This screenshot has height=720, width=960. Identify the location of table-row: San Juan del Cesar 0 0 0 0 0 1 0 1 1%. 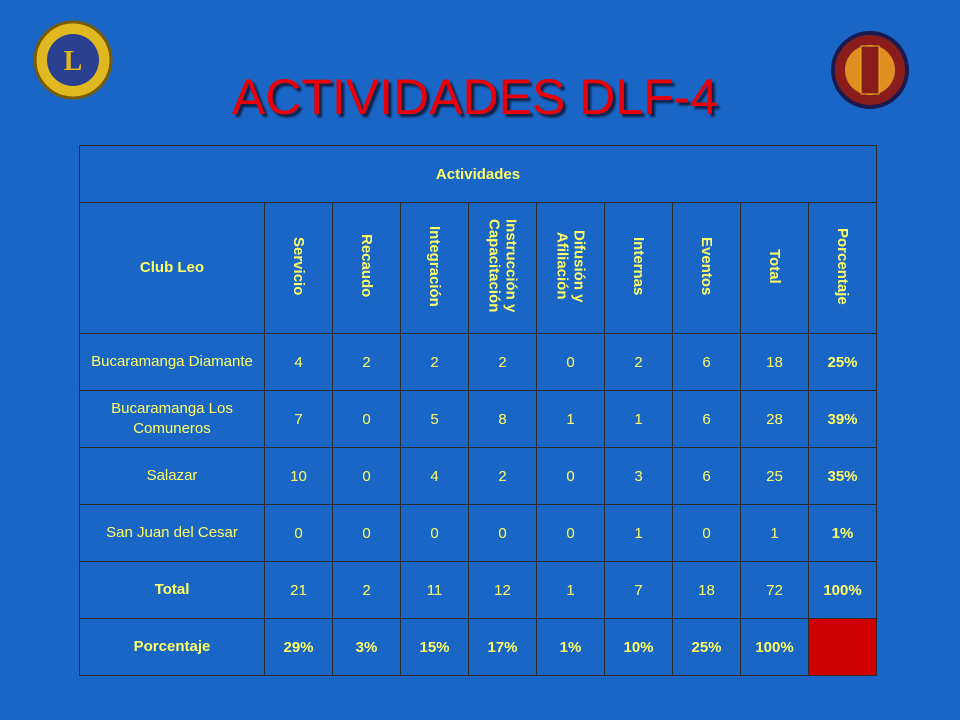
(478, 533).